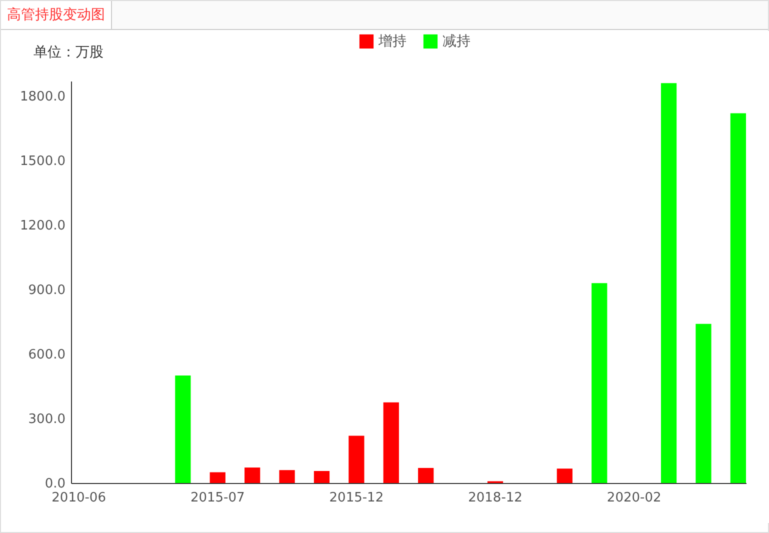 The width and height of the screenshot is (769, 533). I want to click on y-tick-label: 0.0, so click(55, 484).